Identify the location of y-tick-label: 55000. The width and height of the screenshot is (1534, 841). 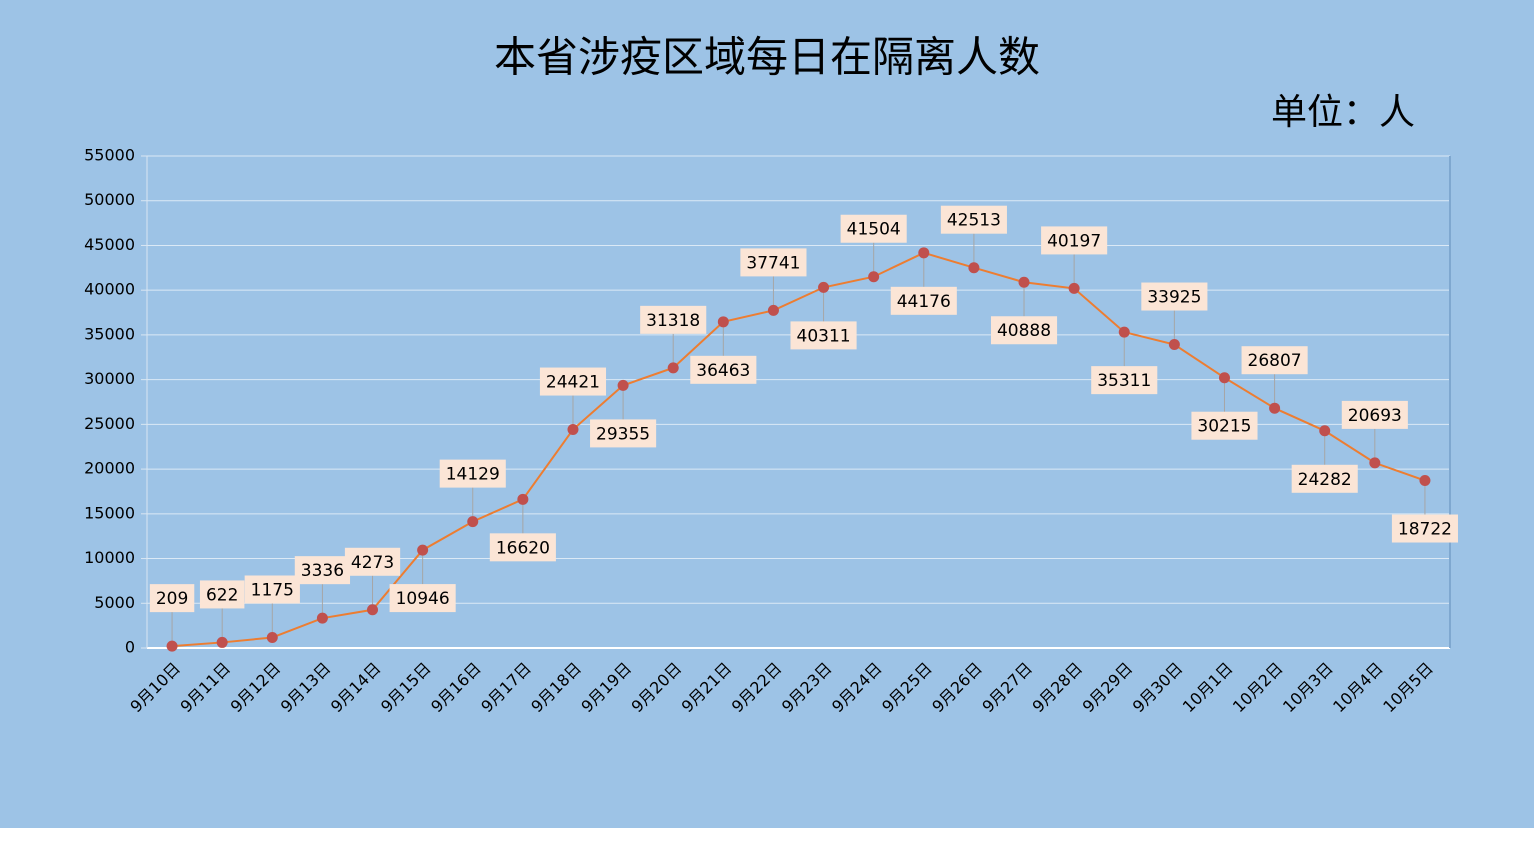
(109, 155).